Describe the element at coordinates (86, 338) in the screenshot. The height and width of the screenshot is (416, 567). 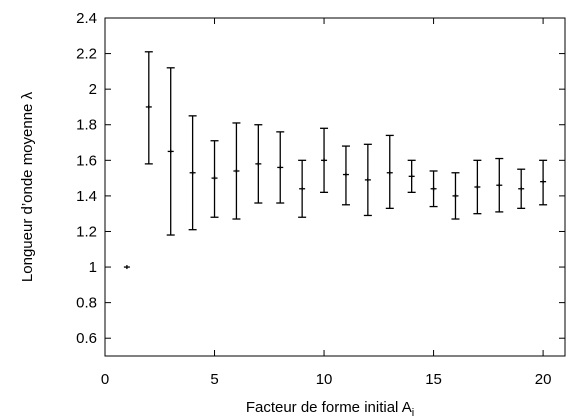
I see `y-tick-label: 0.6` at that location.